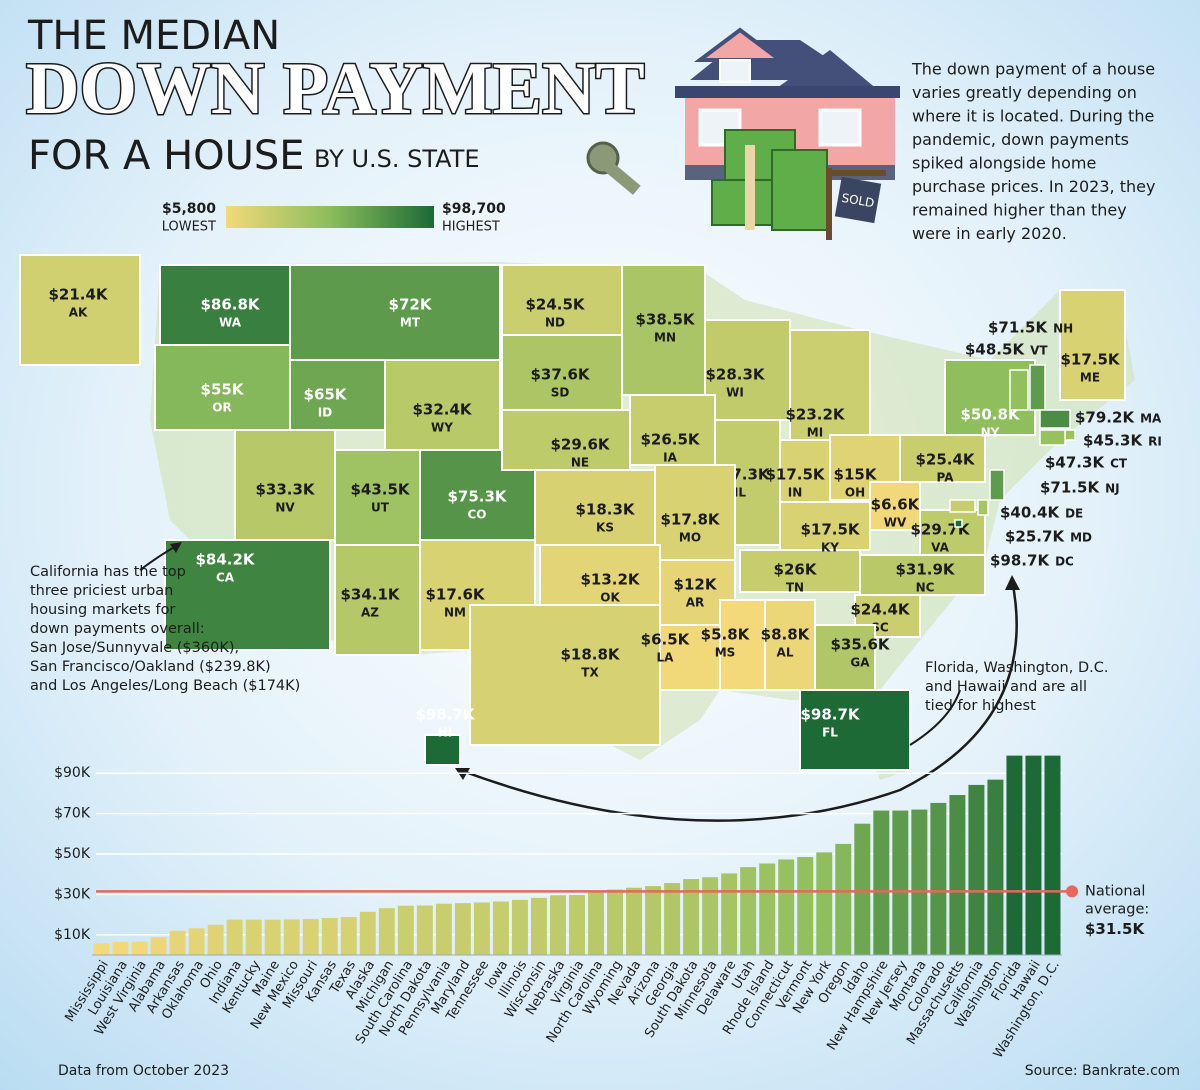 The width and height of the screenshot is (1200, 1090). Describe the element at coordinates (1074, 514) in the screenshot. I see `state-abbr: DE` at that location.